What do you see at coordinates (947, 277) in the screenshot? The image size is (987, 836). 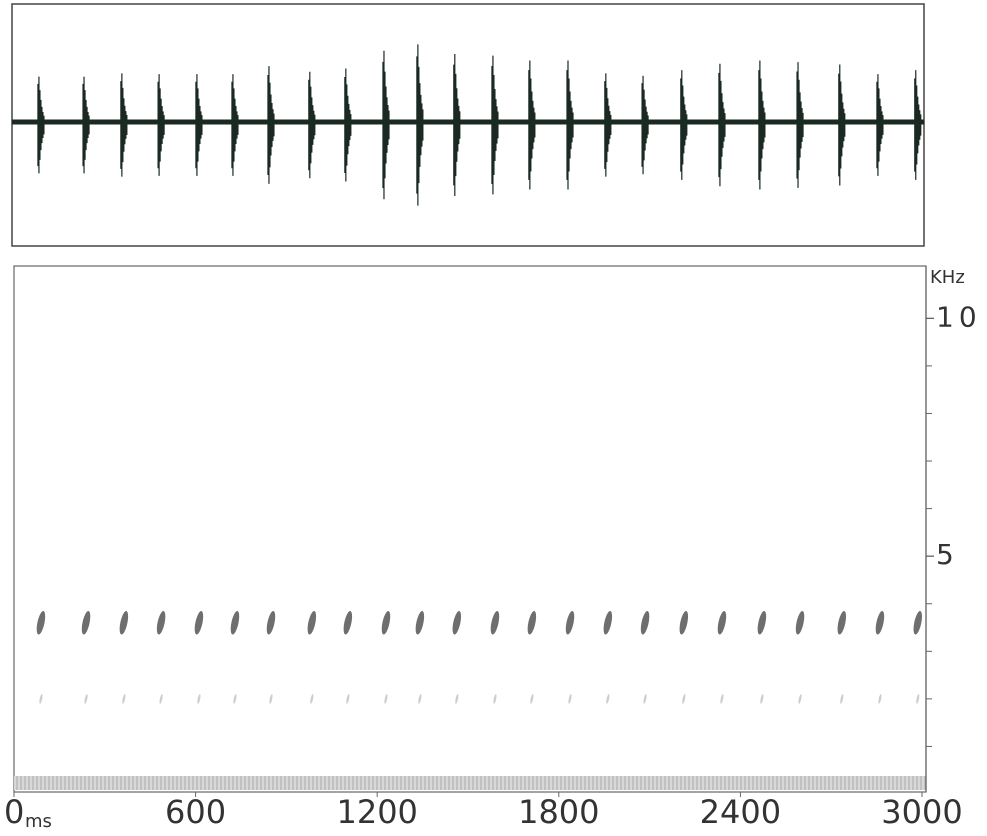 I see `y-unit: KHz` at bounding box center [947, 277].